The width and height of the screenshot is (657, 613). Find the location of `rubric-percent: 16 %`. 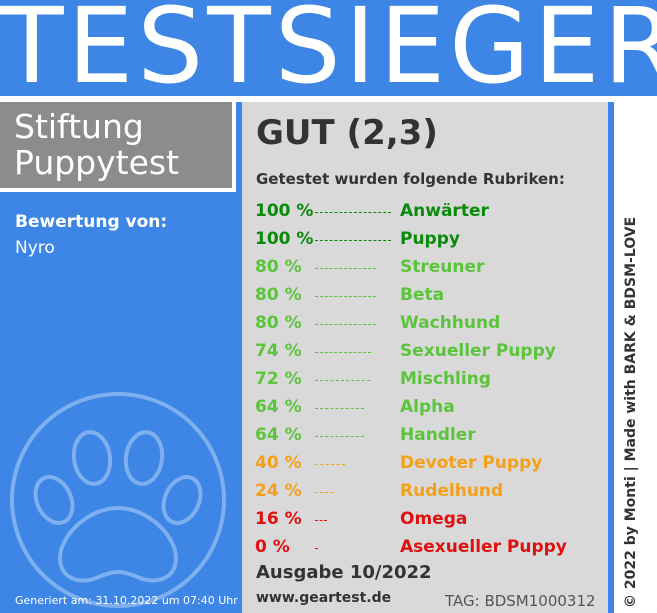

rubric-percent: 16 % is located at coordinates (278, 519).